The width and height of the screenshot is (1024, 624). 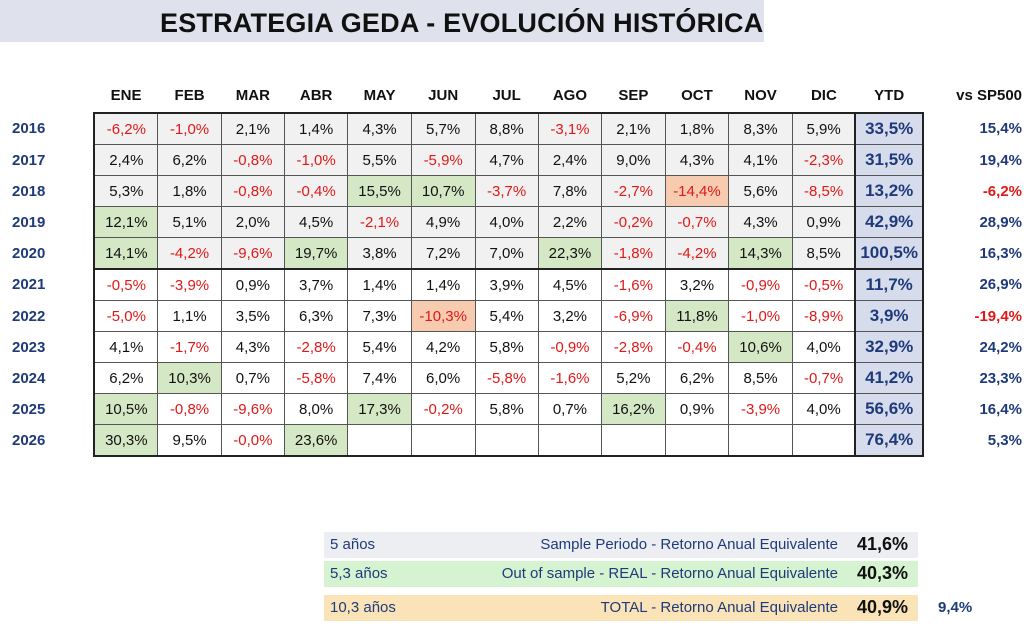 I want to click on month-cell: -9,6%, so click(x=252, y=253).